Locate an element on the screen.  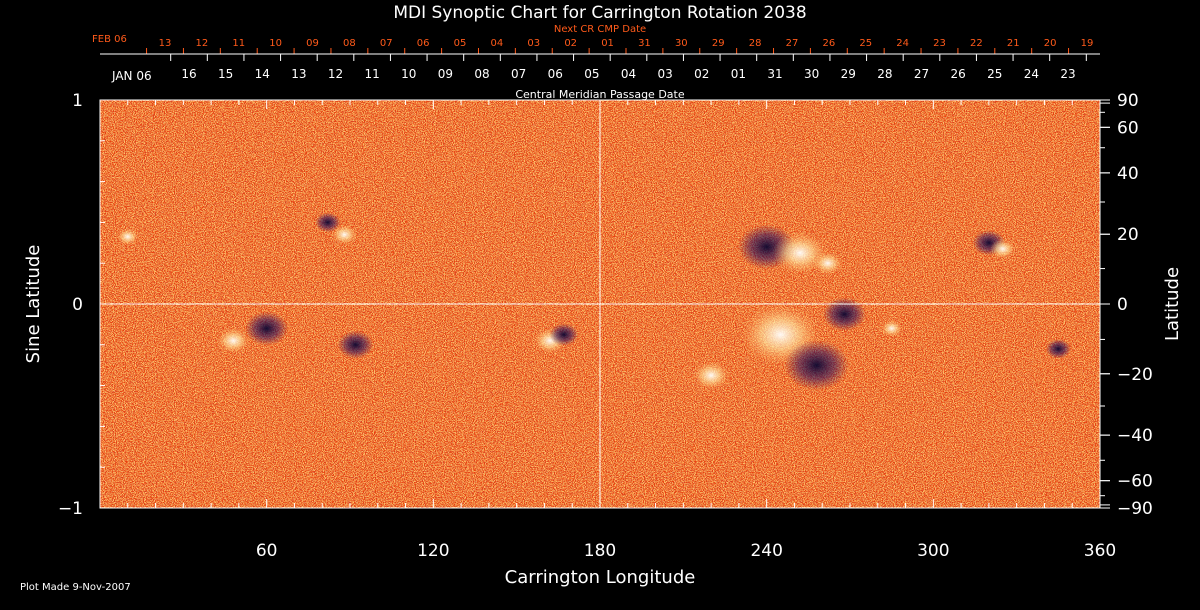
left-tick-label: −1 is located at coordinates (70, 509).